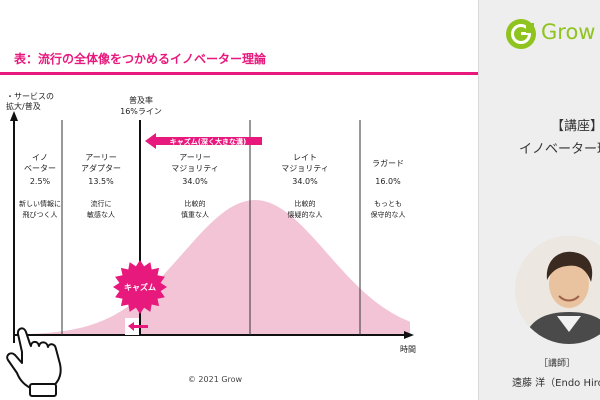 The height and width of the screenshot is (400, 600). Describe the element at coordinates (141, 100) in the screenshot. I see `threshold-label-line-1: 普及率` at that location.